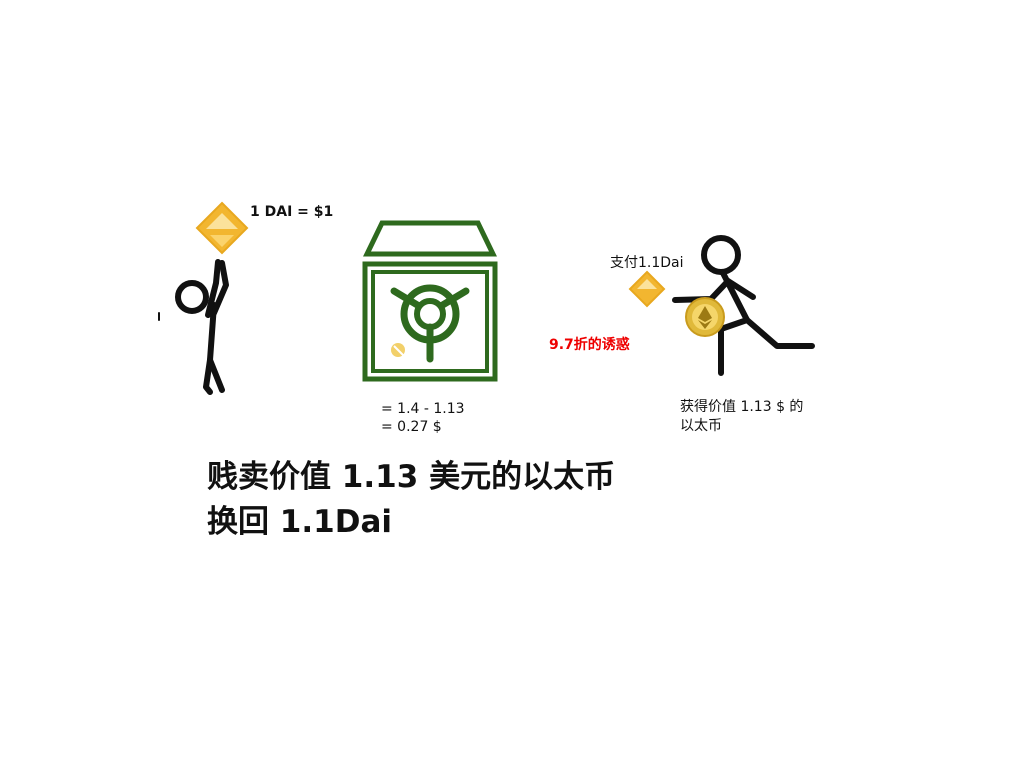 This screenshot has width=1024, height=768. Describe the element at coordinates (701, 426) in the screenshot. I see `get-label-line-2: 以太币` at that location.